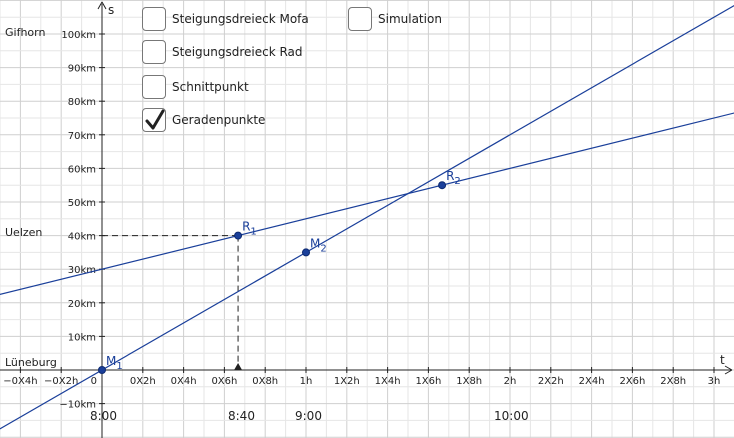  I want to click on x-tick-label: 2X4h, so click(592, 381).